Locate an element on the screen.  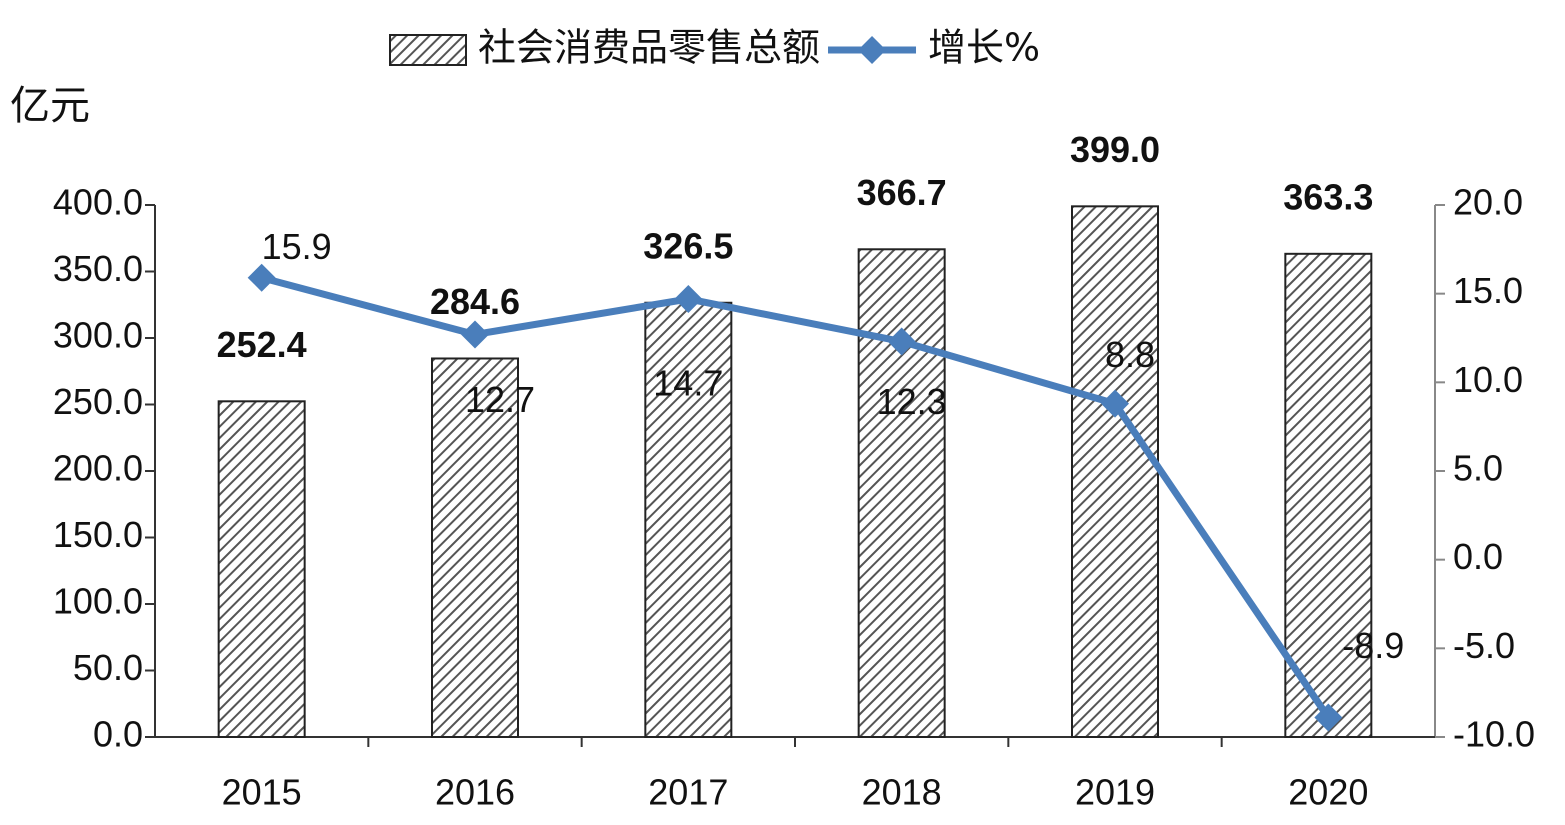
y-tick-label: 100.0 is located at coordinates (98, 601).